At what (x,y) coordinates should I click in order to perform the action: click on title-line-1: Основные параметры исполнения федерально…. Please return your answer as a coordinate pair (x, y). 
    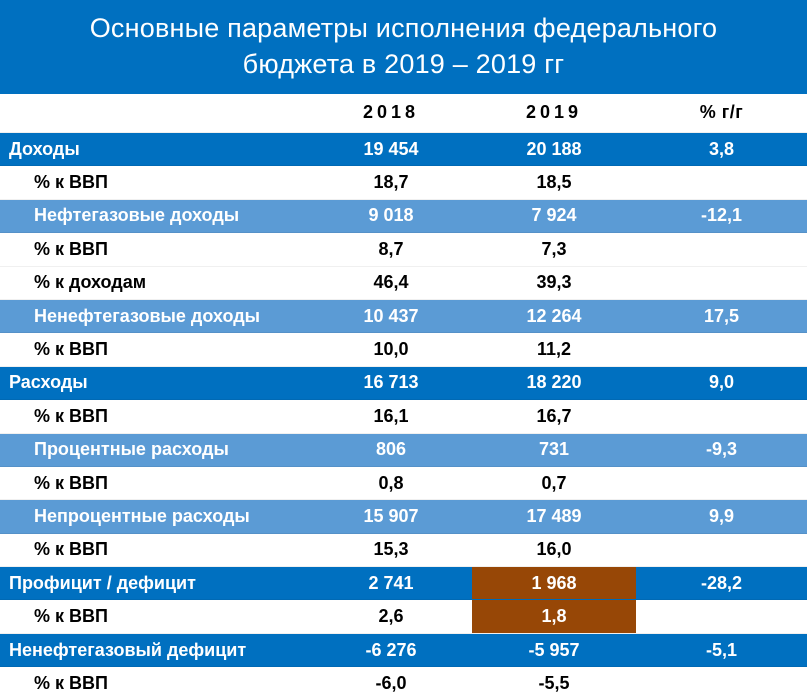
    Looking at the image, I should click on (403, 28).